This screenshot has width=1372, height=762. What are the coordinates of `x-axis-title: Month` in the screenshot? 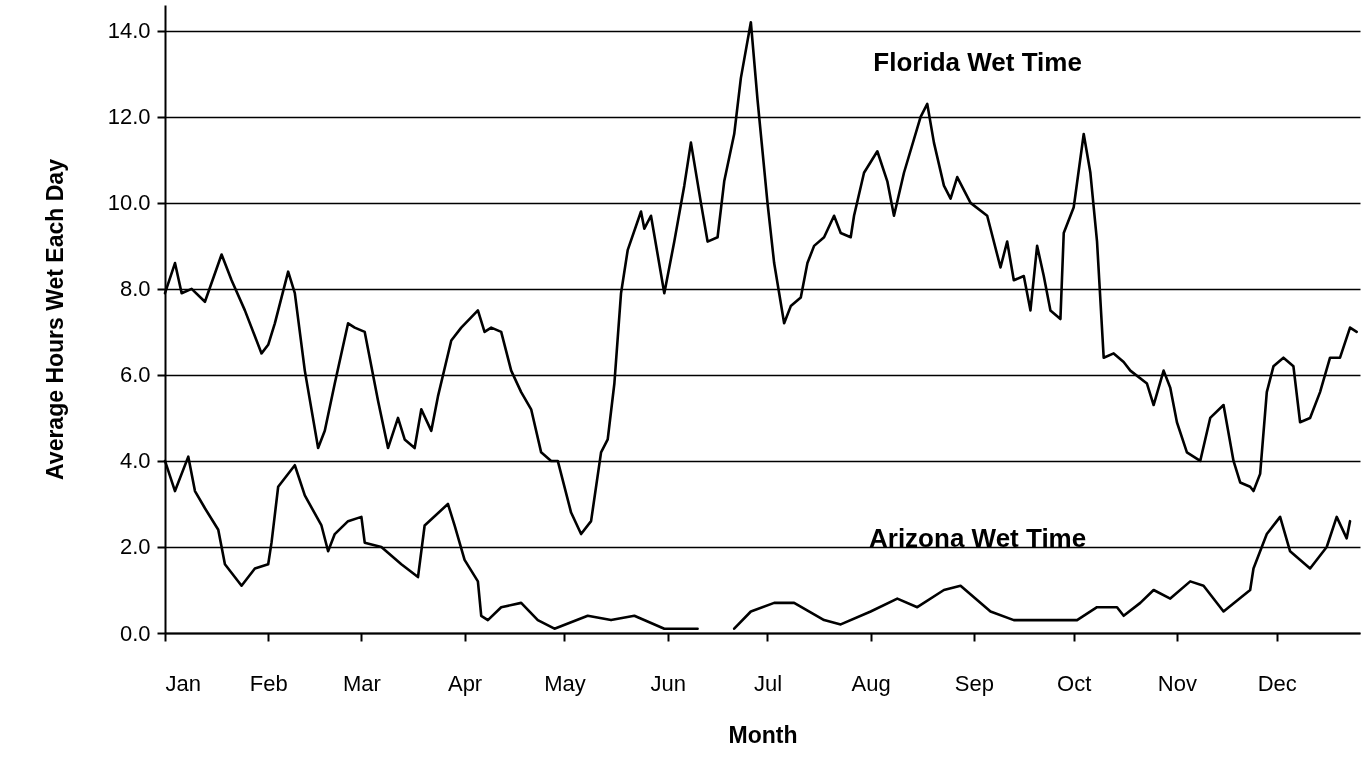 It's located at (763, 734).